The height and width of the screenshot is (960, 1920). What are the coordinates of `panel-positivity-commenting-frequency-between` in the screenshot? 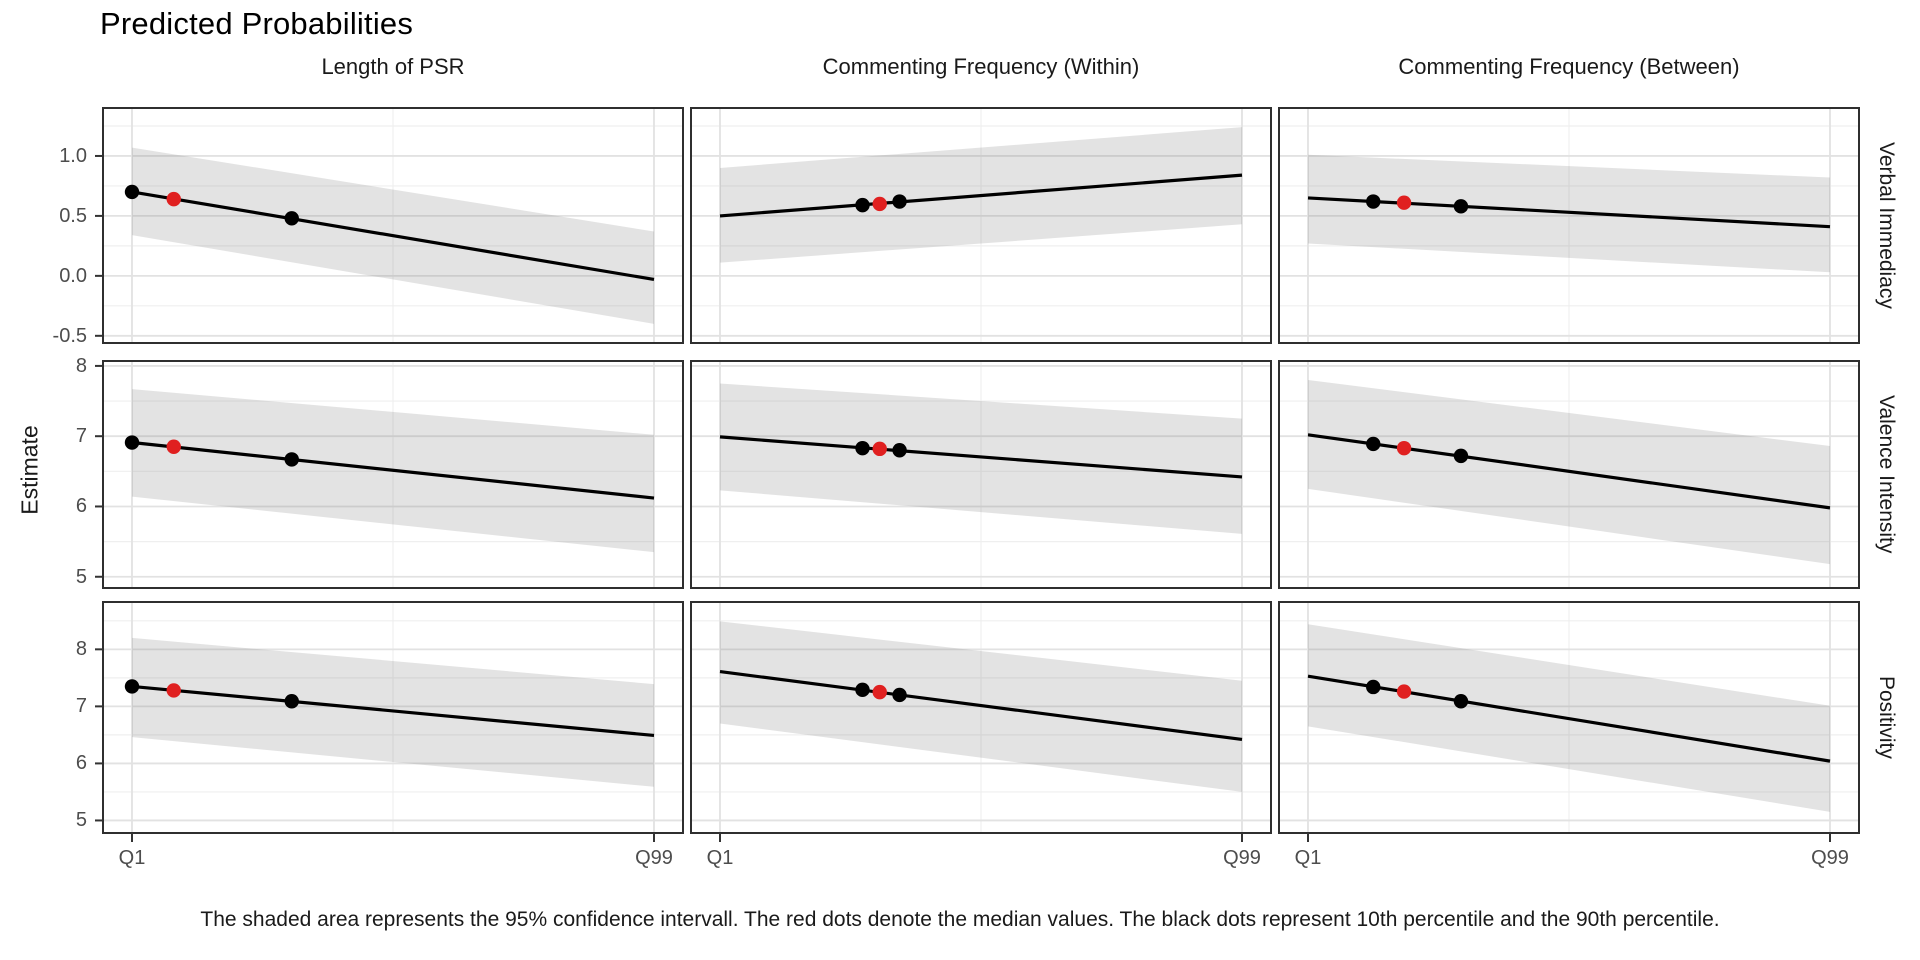 It's located at (1569, 721).